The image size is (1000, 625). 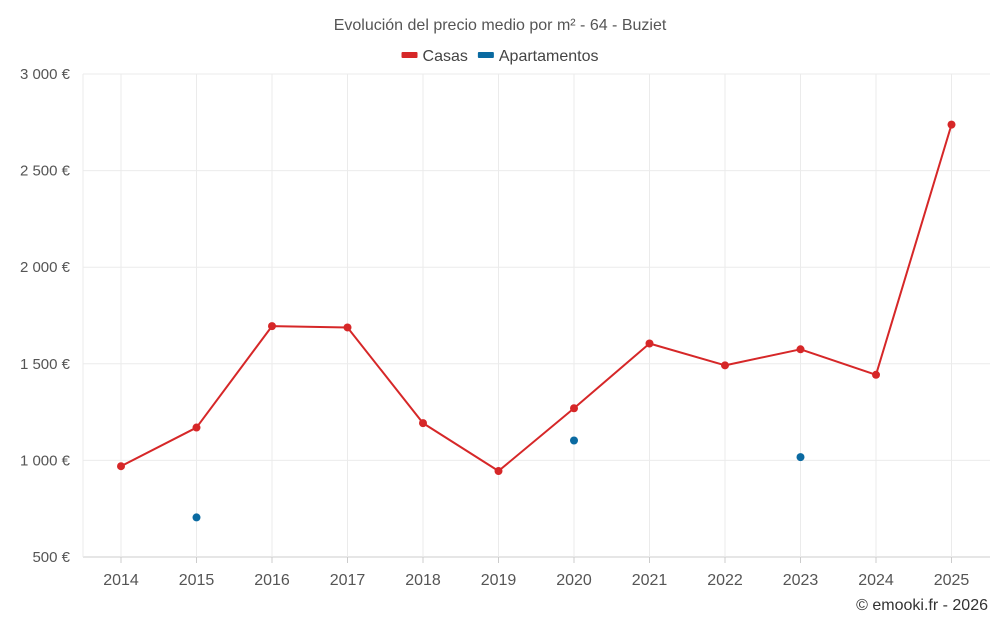 What do you see at coordinates (45, 460) in the screenshot?
I see `y-tick-label: 1 000 €` at bounding box center [45, 460].